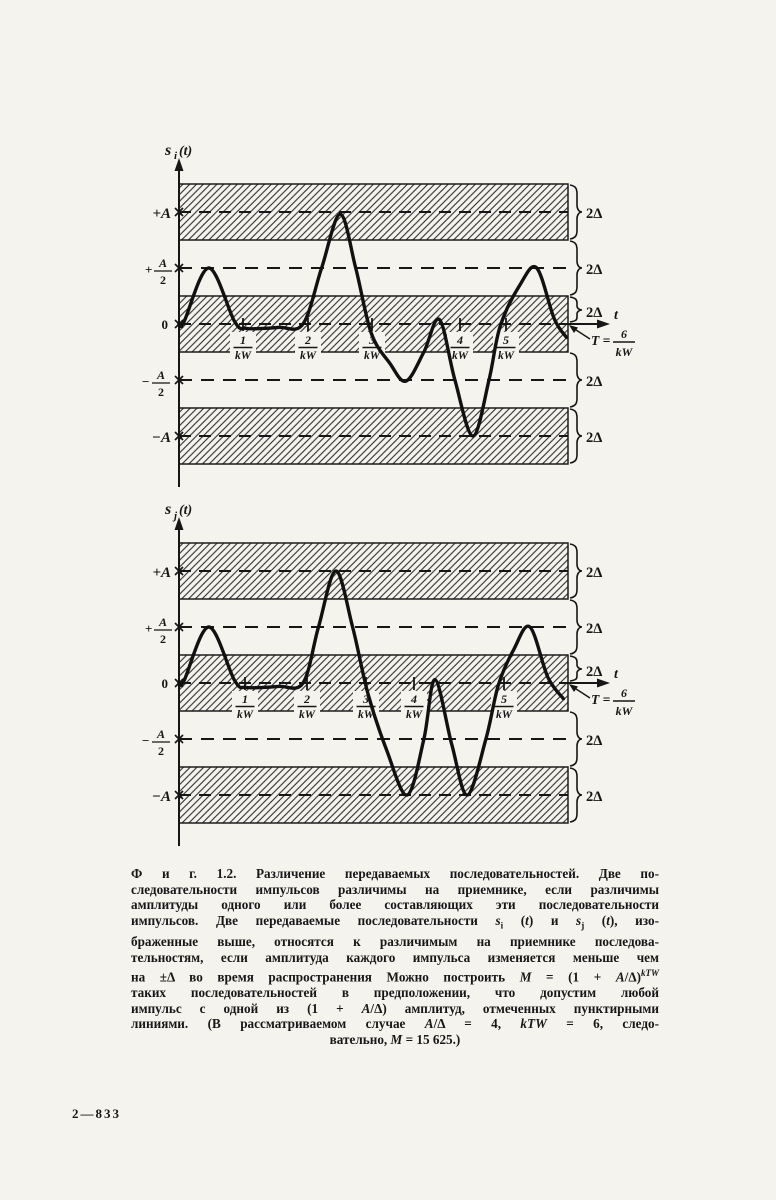 Image resolution: width=776 pixels, height=1200 pixels. What do you see at coordinates (395, 1040) in the screenshot?
I see `caption-line: вательно, M = 15 625.)` at bounding box center [395, 1040].